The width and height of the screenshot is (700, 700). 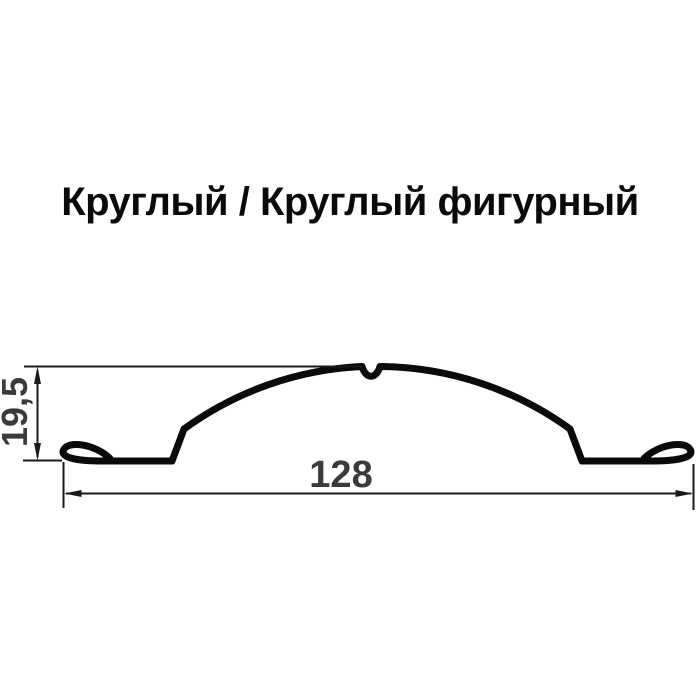 I want to click on arrow-right-icon, so click(x=684, y=493).